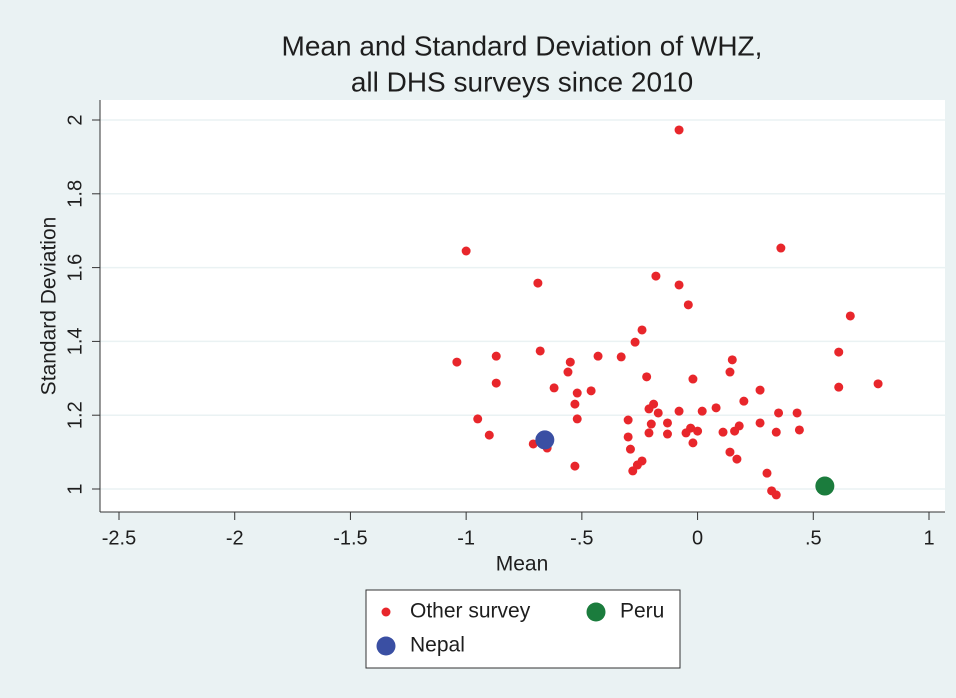  What do you see at coordinates (470, 611) in the screenshot?
I see `legend-label: Other survey` at bounding box center [470, 611].